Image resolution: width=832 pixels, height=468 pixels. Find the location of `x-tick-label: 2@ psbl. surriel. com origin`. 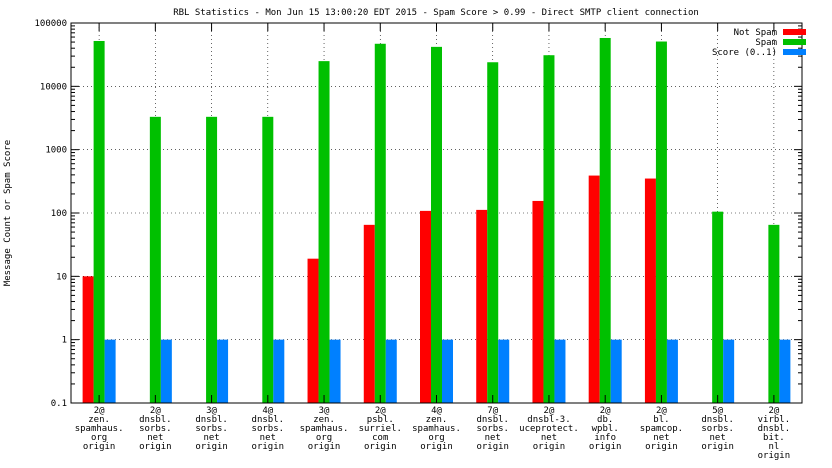

x-tick-label: 2@ psbl. surriel. com origin is located at coordinates (380, 429).